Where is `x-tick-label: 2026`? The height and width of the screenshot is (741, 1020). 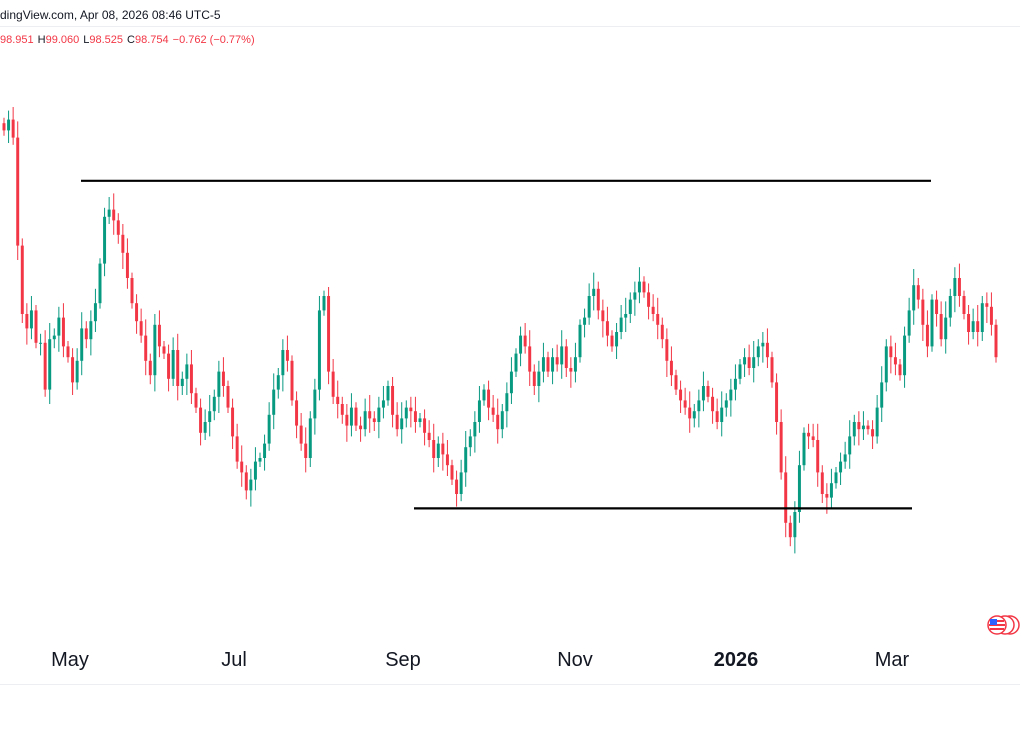 x-tick-label: 2026 is located at coordinates (736, 660).